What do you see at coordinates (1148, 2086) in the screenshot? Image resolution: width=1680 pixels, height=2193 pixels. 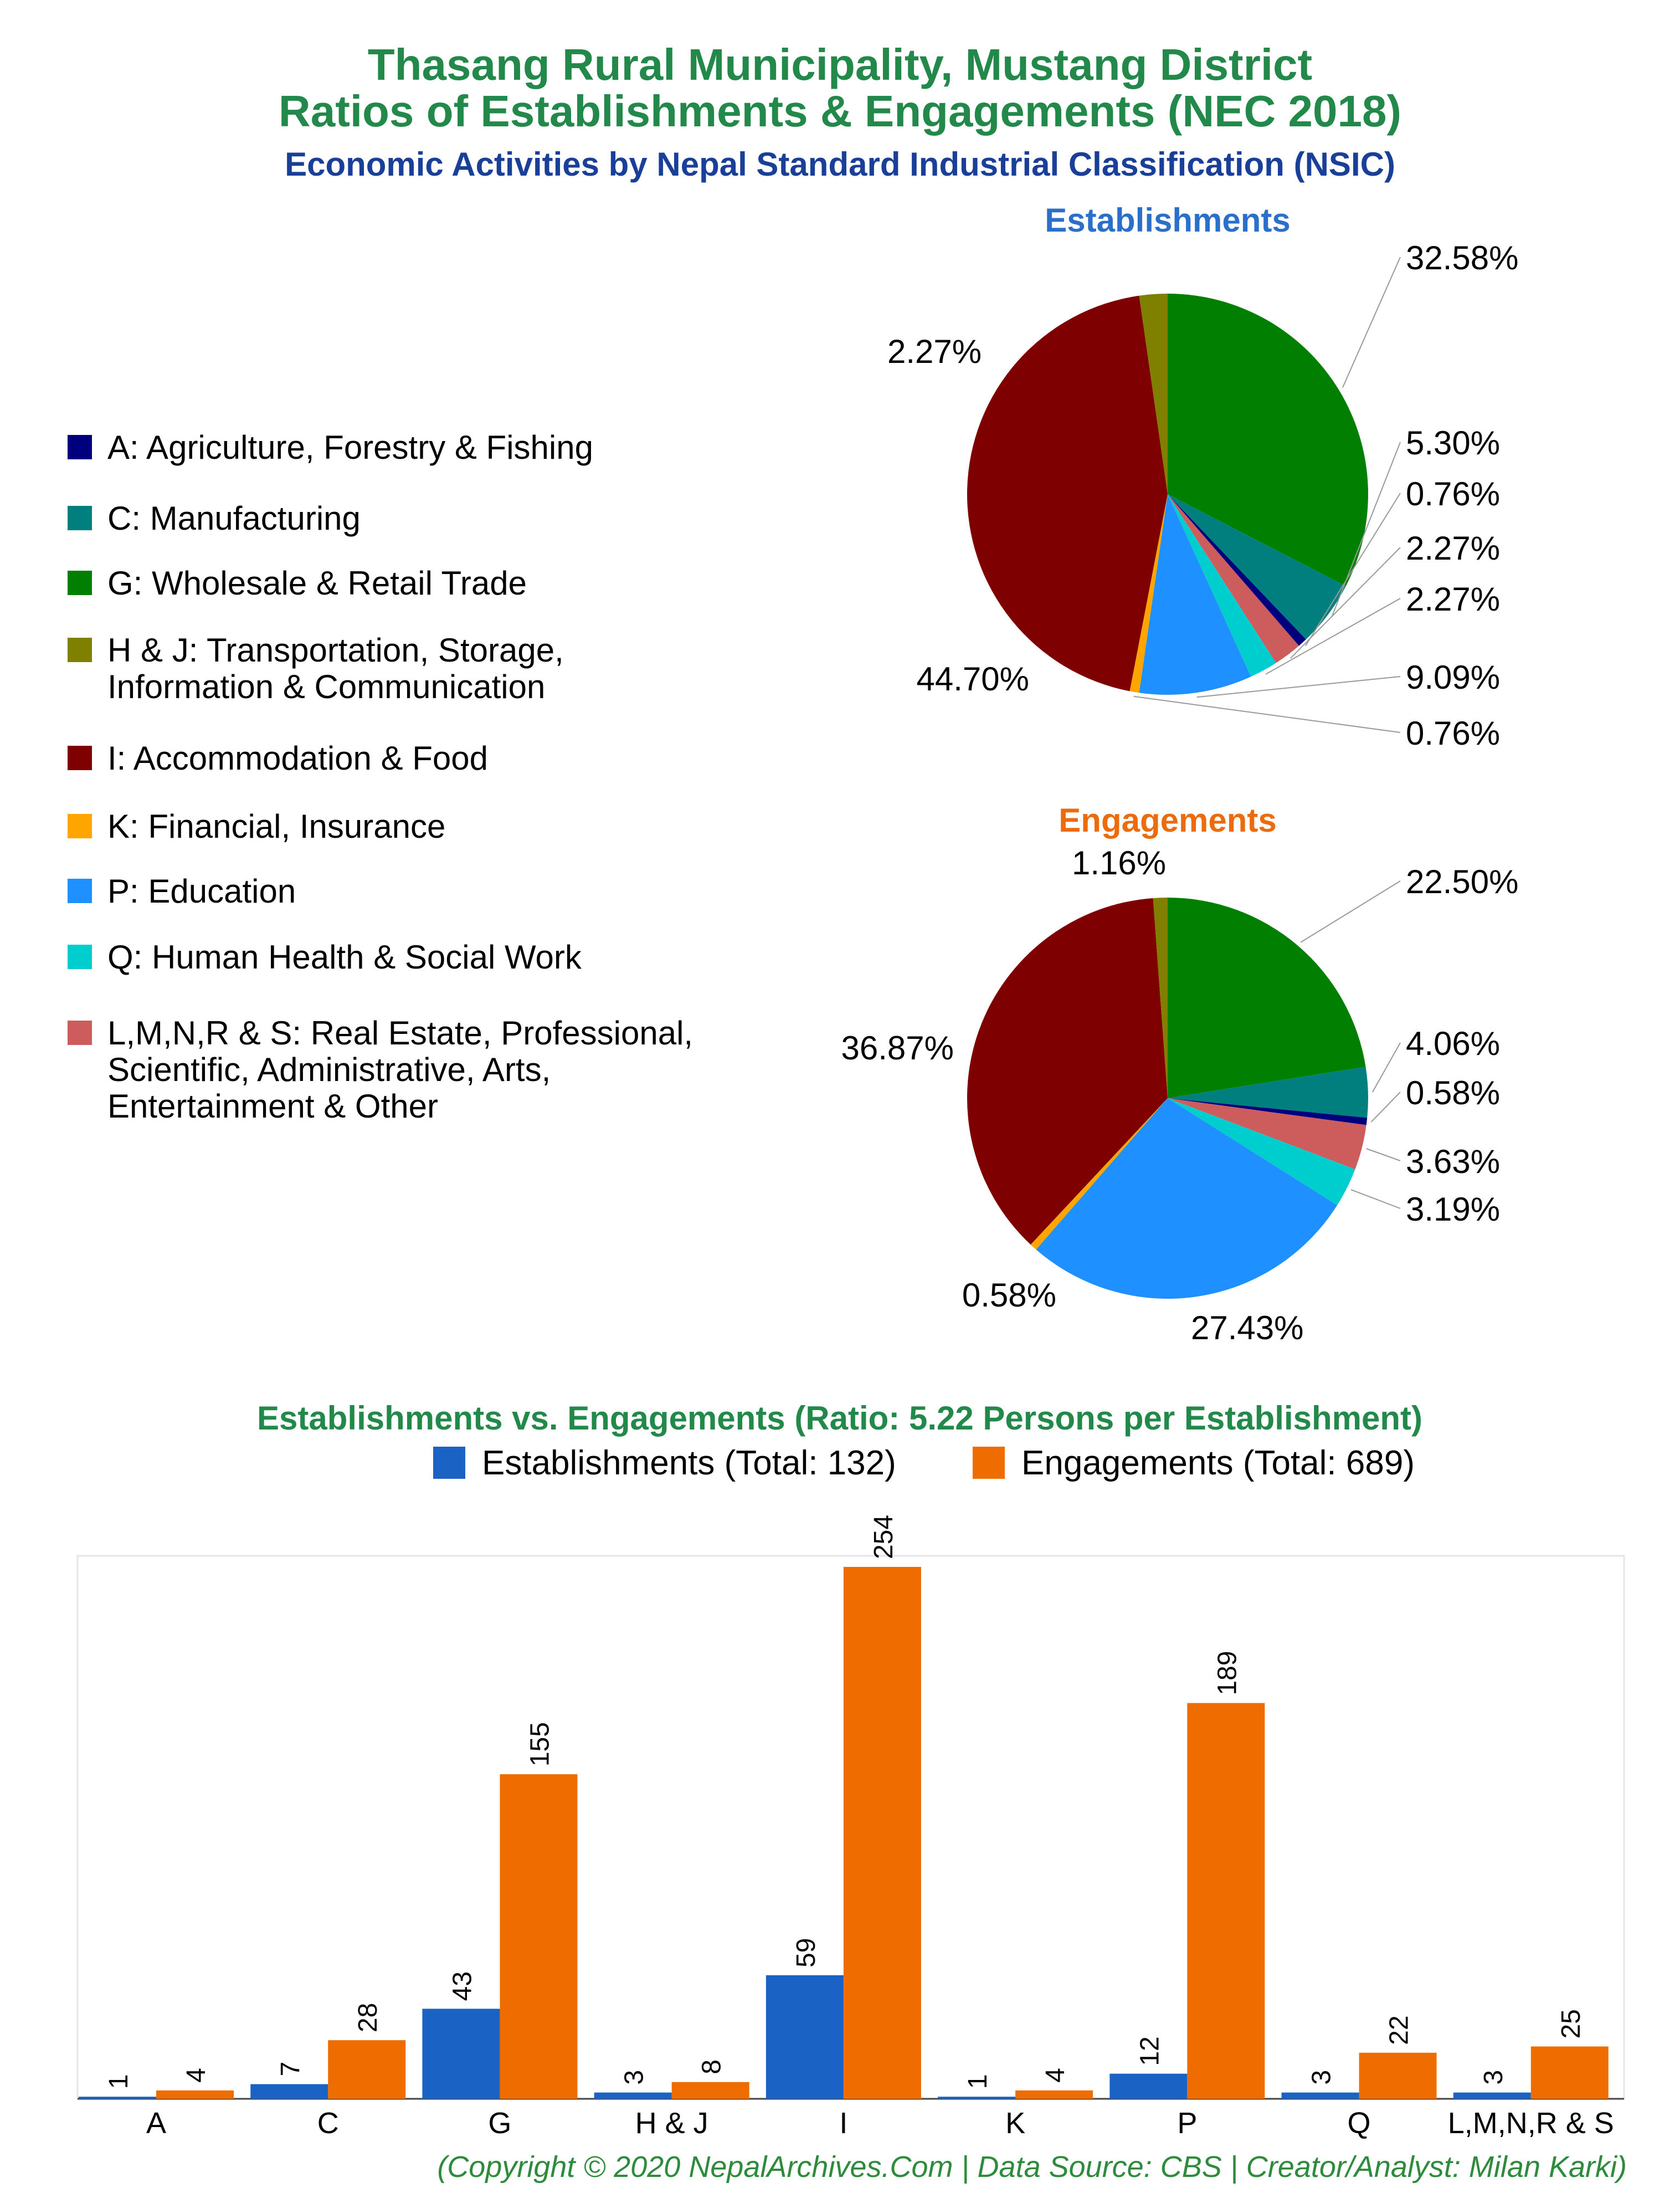 I see `bar-establishments-p` at bounding box center [1148, 2086].